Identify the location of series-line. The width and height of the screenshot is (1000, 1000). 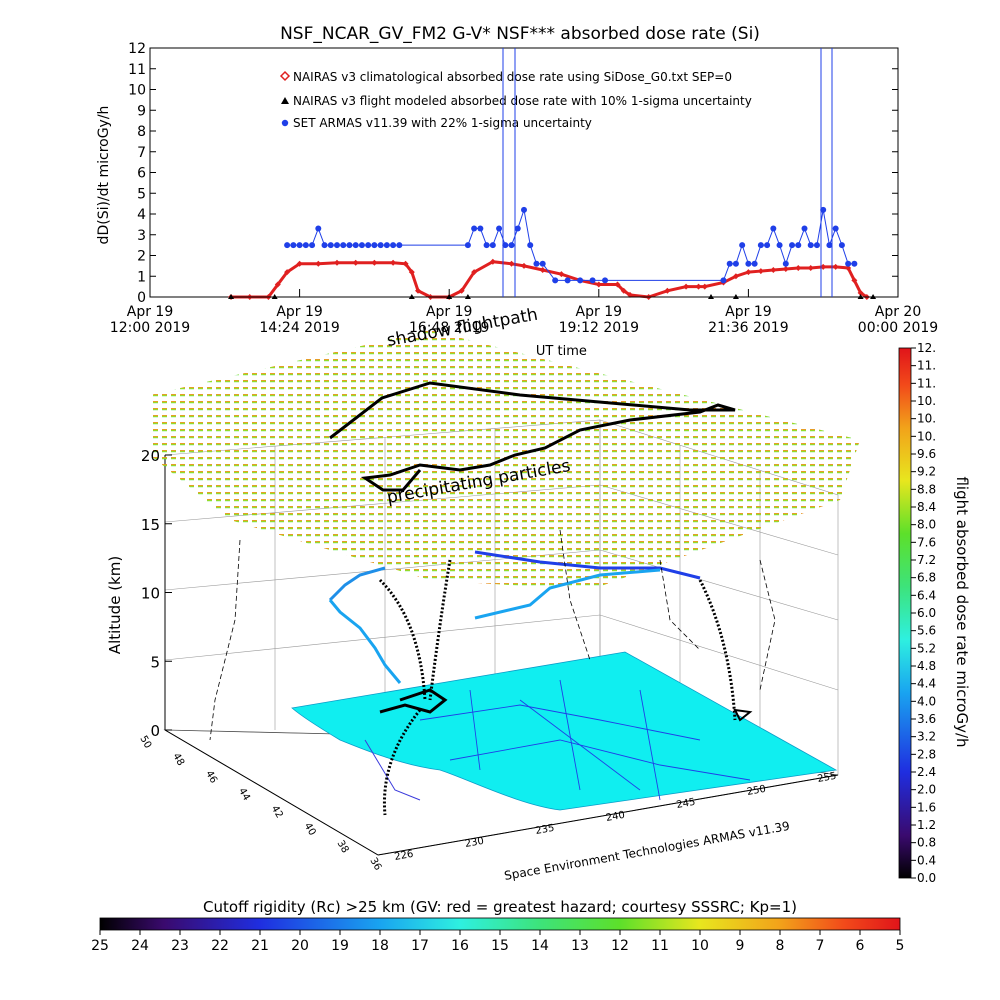
(549, 279).